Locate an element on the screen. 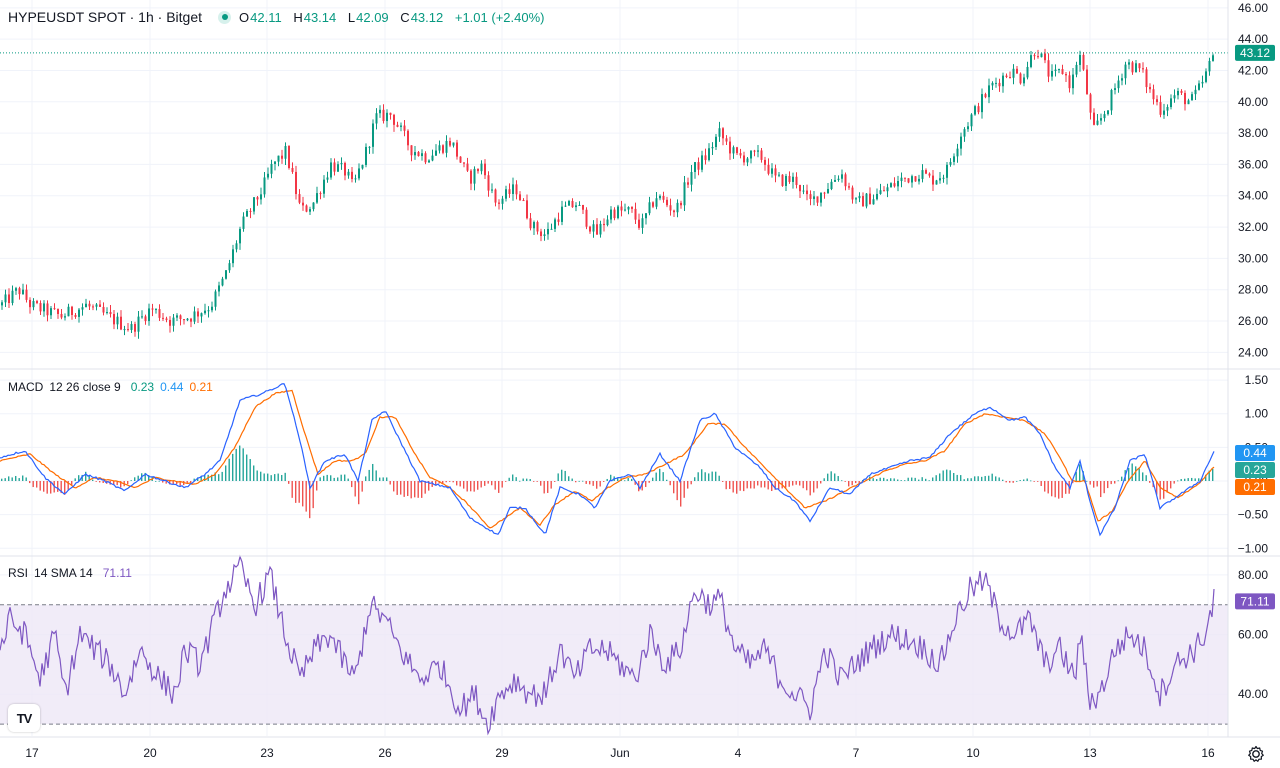  price-y-tick-label: 28.00 is located at coordinates (1253, 290).